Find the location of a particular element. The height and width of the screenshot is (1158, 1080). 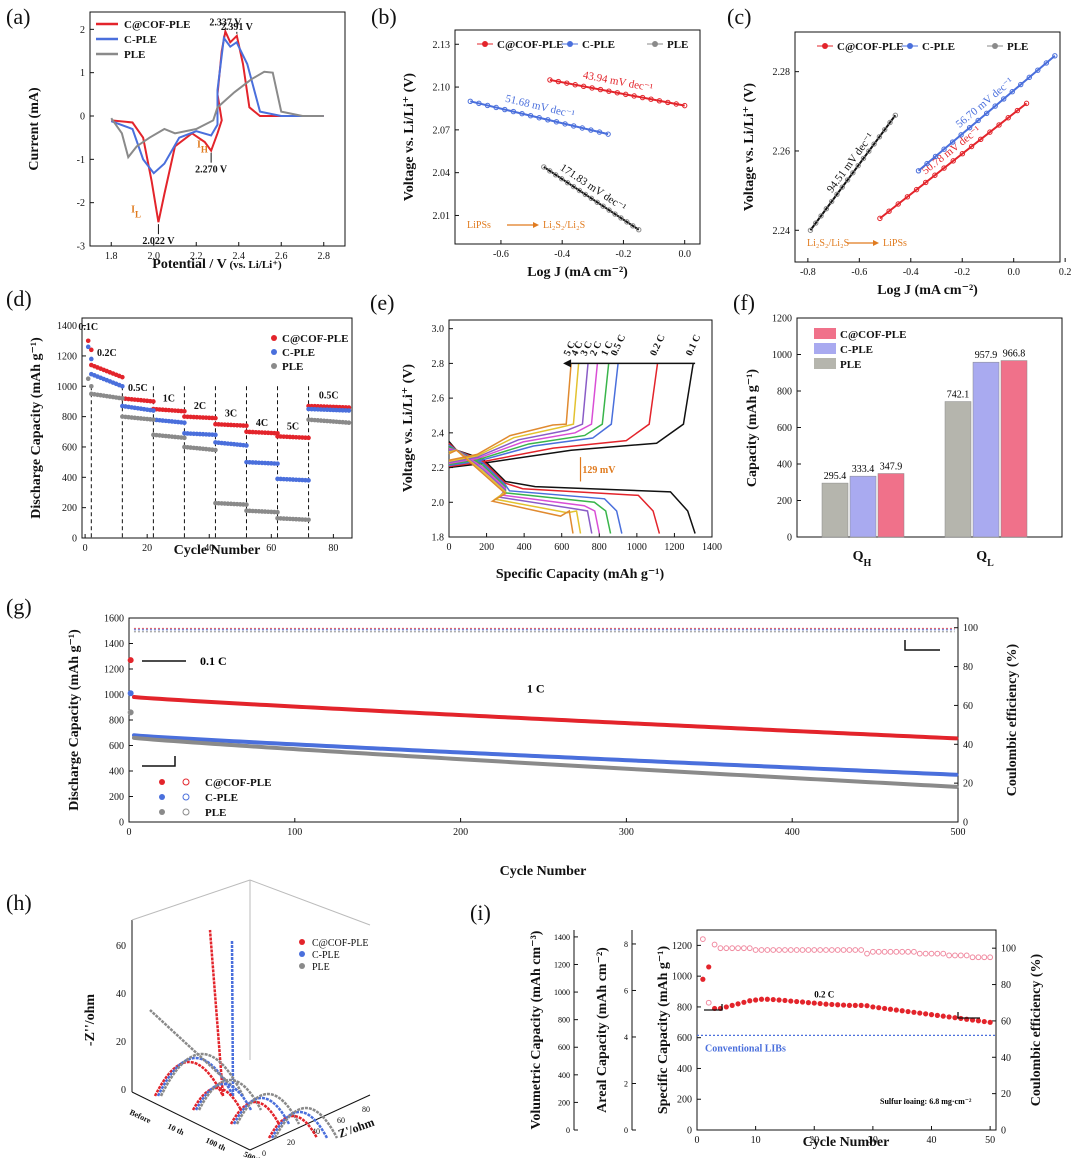

slope-label: 50.78 mV dec⁻¹ is located at coordinates (951, 150).